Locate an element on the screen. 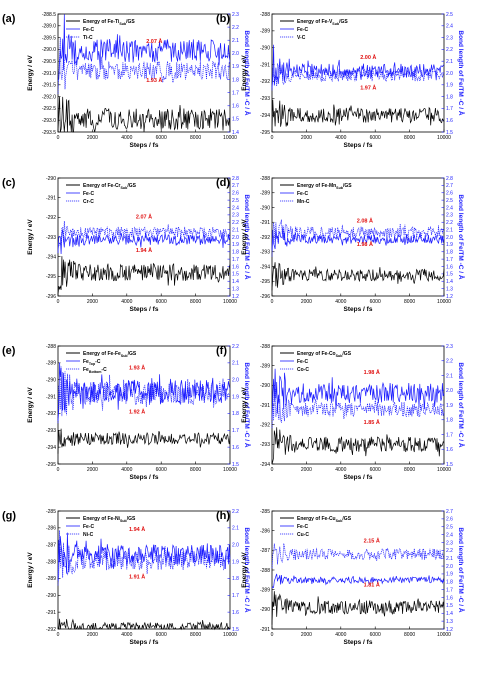  y-left-tick-label: -296 is located at coordinates (51, 297).